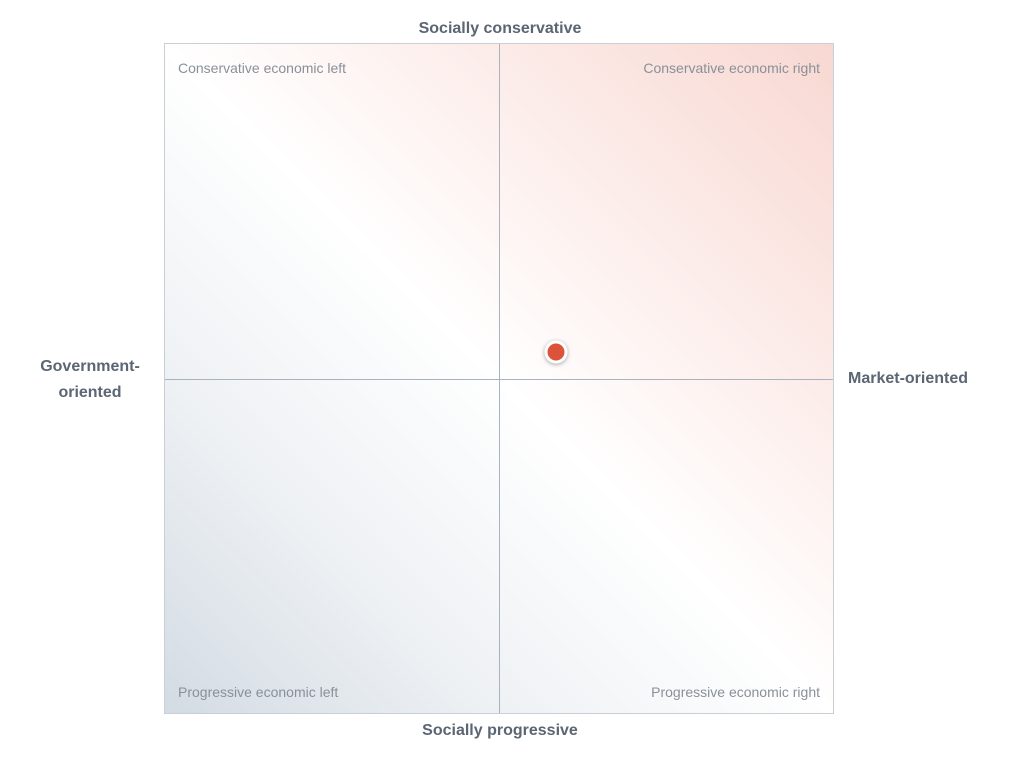  What do you see at coordinates (500, 28) in the screenshot?
I see `axis-label-top: Socially conservative` at bounding box center [500, 28].